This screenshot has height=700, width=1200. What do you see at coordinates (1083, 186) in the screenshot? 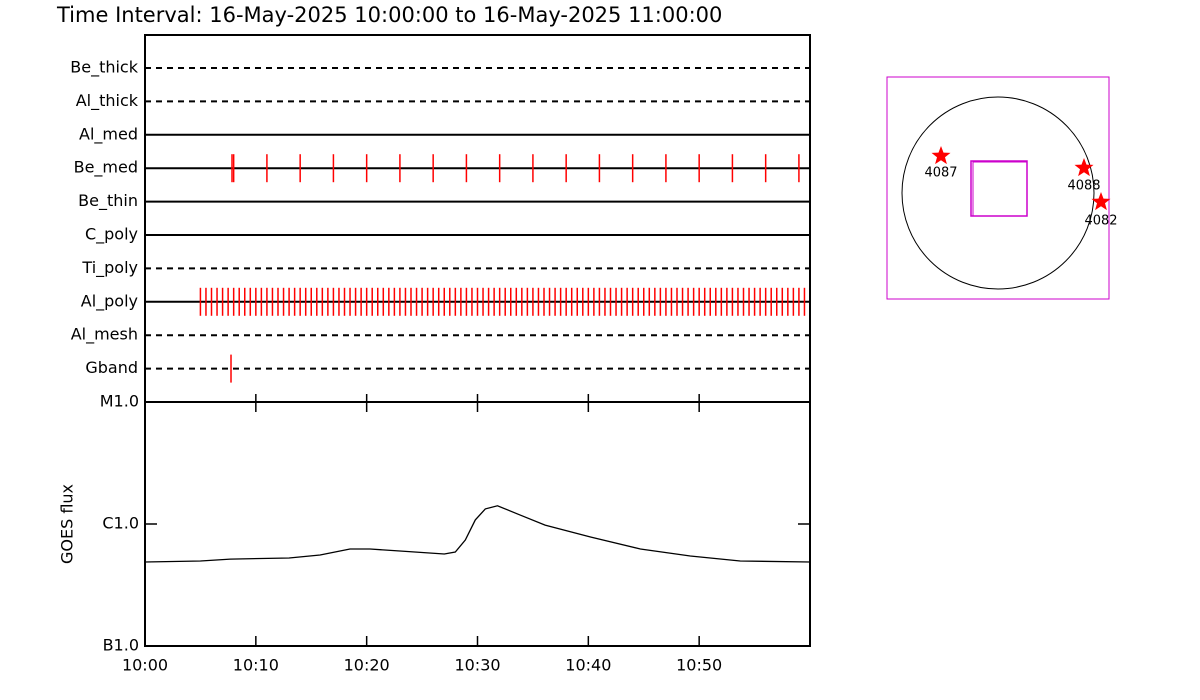
I see `region-label: 4088` at bounding box center [1083, 186].